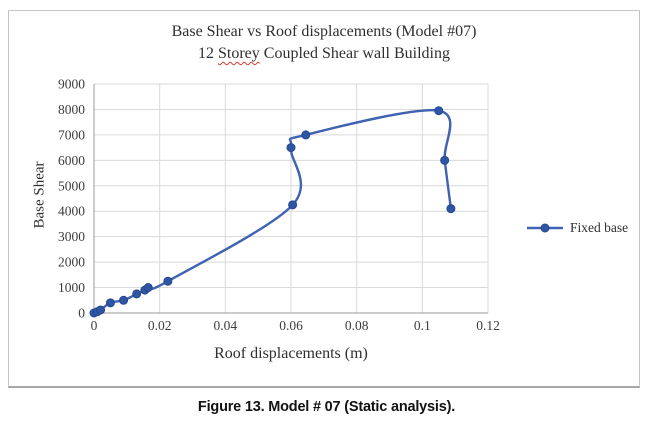  I want to click on x-tick-label: 0.1, so click(422, 325).